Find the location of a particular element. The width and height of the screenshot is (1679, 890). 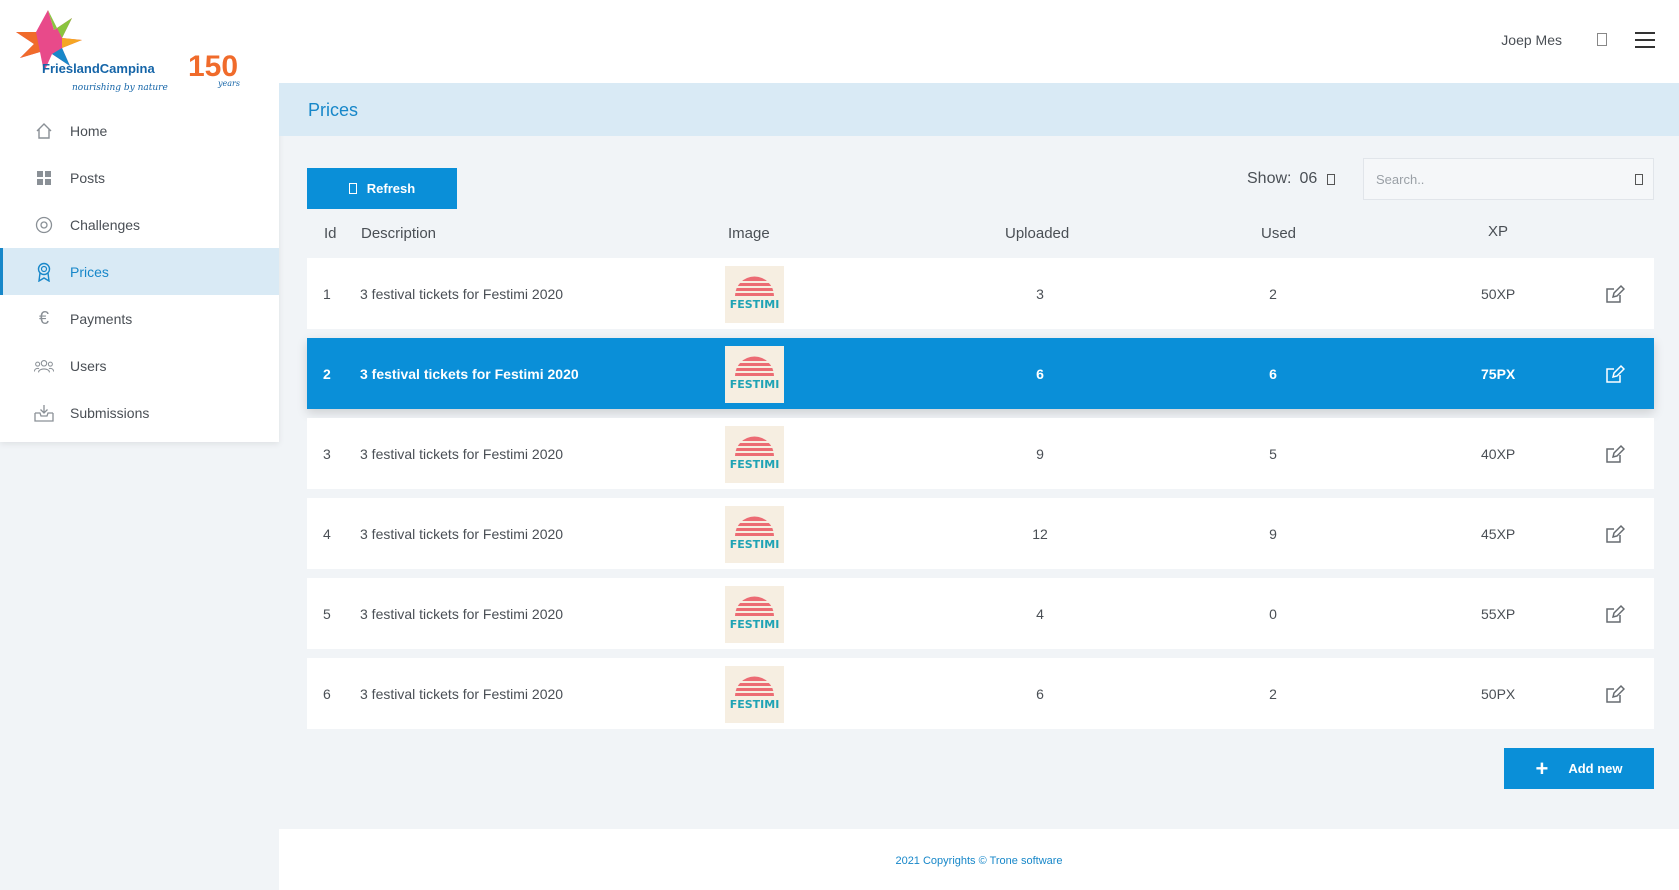

top-bar: Joep Mes is located at coordinates (979, 41).